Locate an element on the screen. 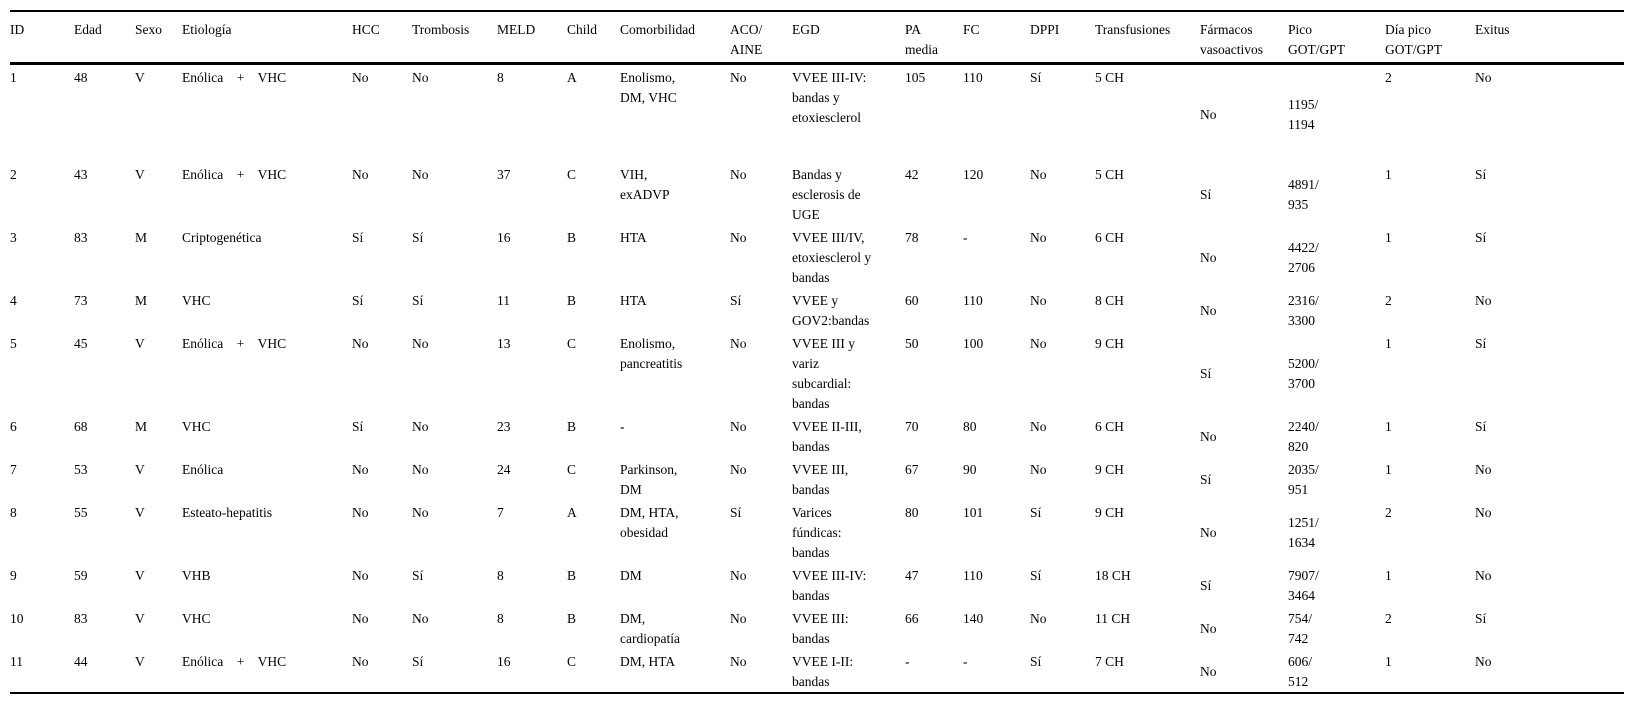  cell-fc: 140 is located at coordinates (973, 618).